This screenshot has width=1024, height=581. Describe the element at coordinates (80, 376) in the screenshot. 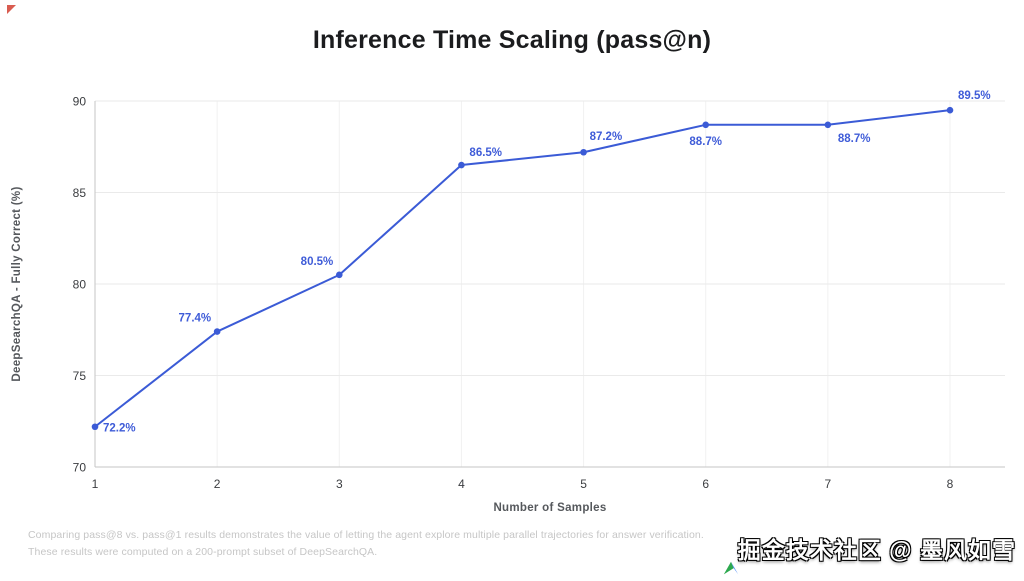

I see `y-tick-label: 75` at that location.